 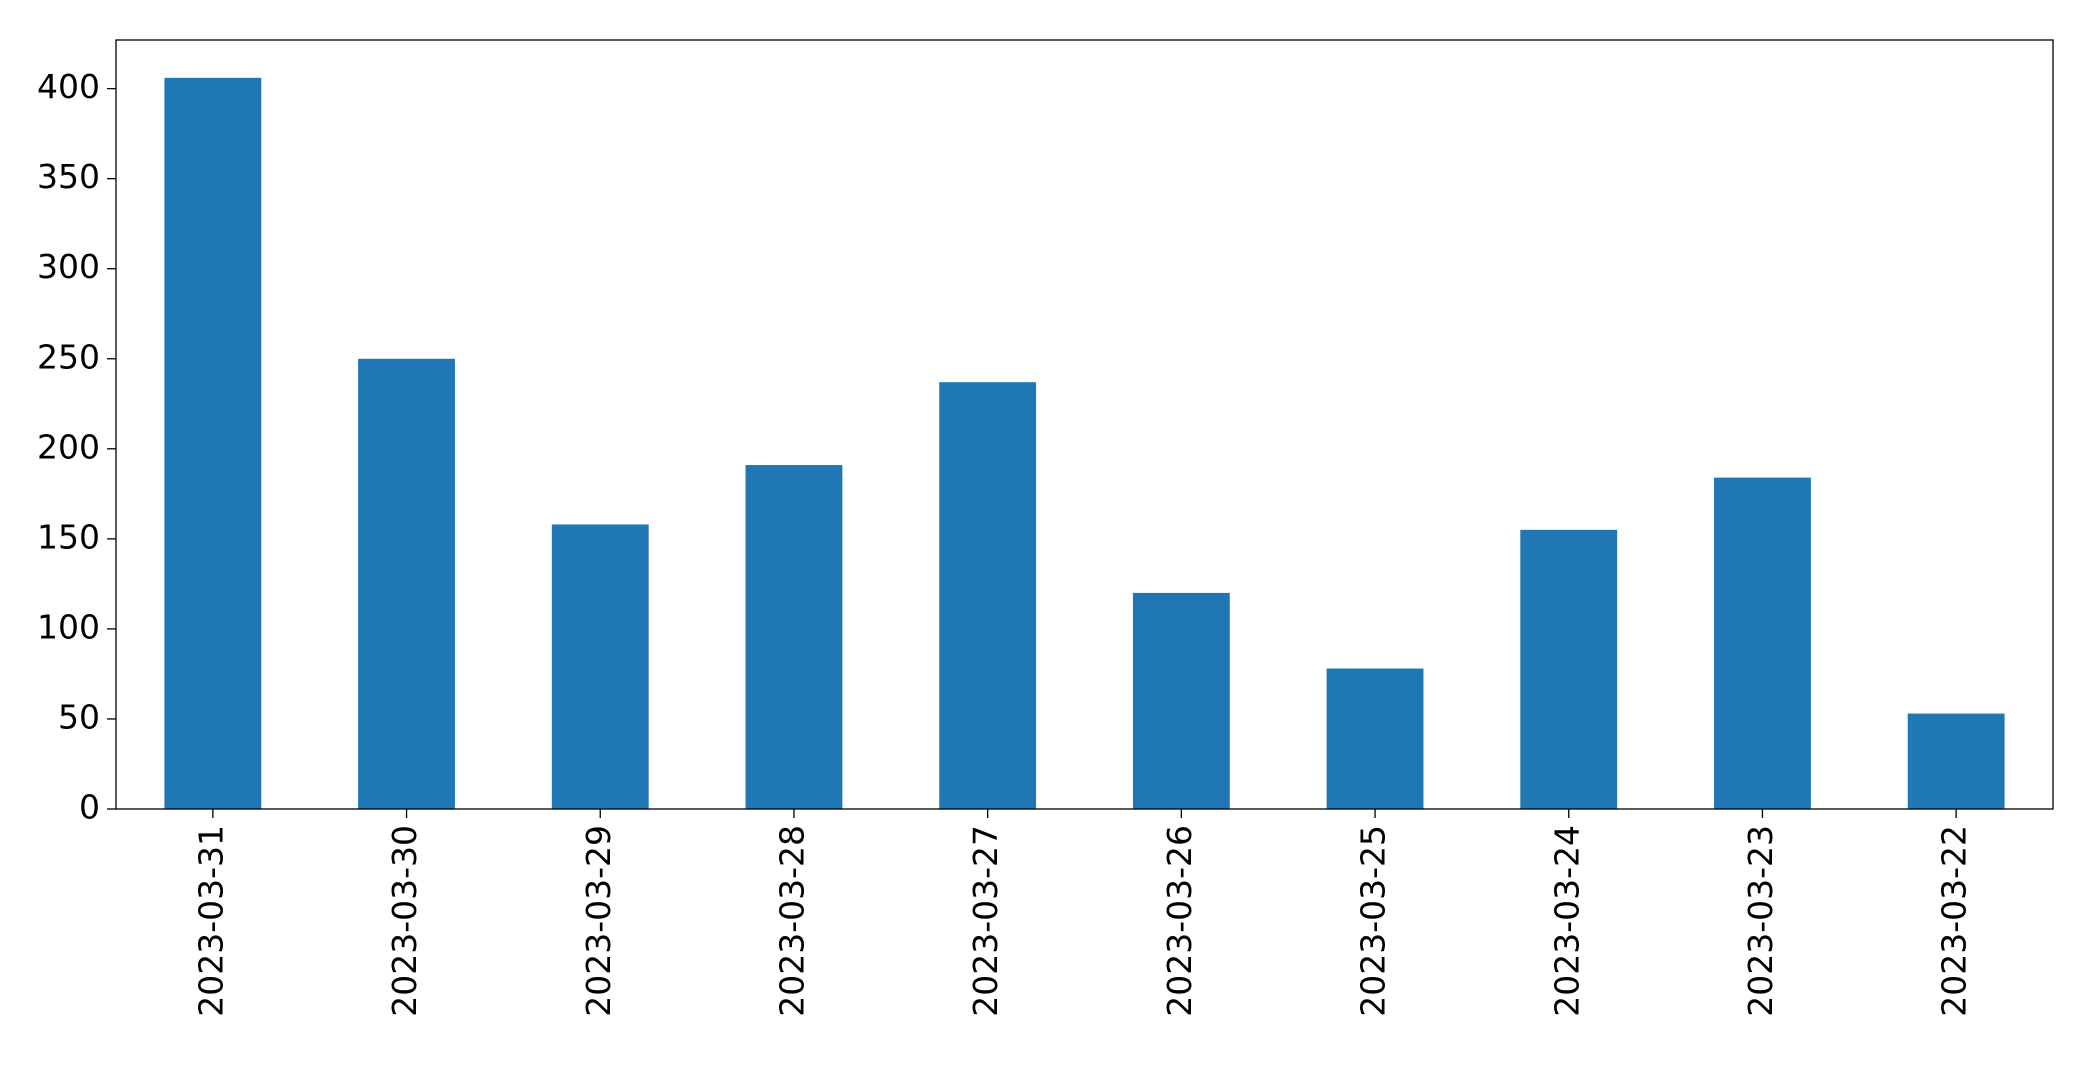 What do you see at coordinates (1373, 921) in the screenshot?
I see `x-tick-label: 2023-03-25` at bounding box center [1373, 921].